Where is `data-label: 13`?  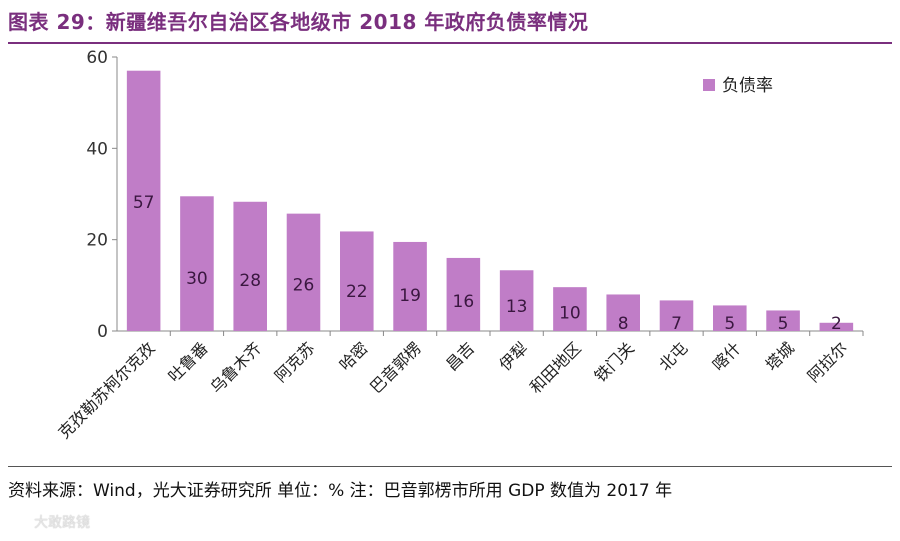 data-label: 13 is located at coordinates (517, 307).